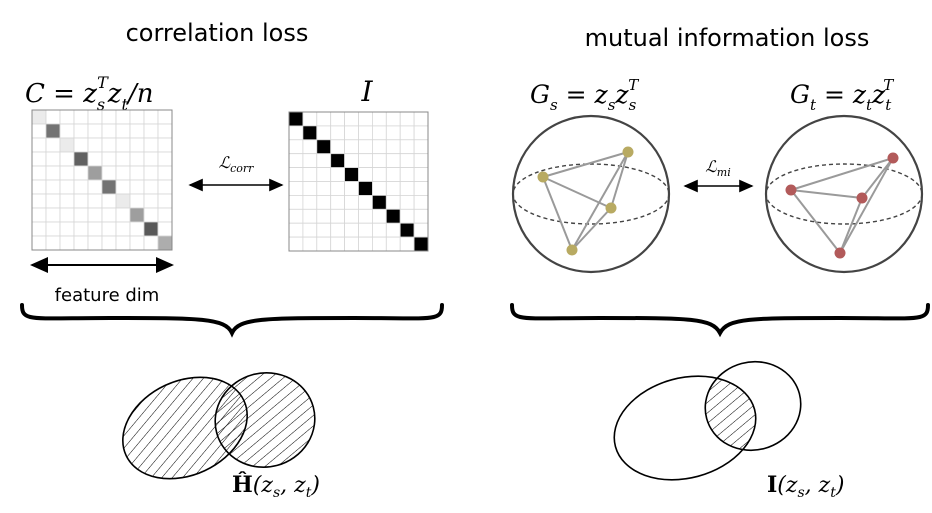 The image size is (932, 513). What do you see at coordinates (366, 91) in the screenshot?
I see `matrix-i-label: I` at bounding box center [366, 91].